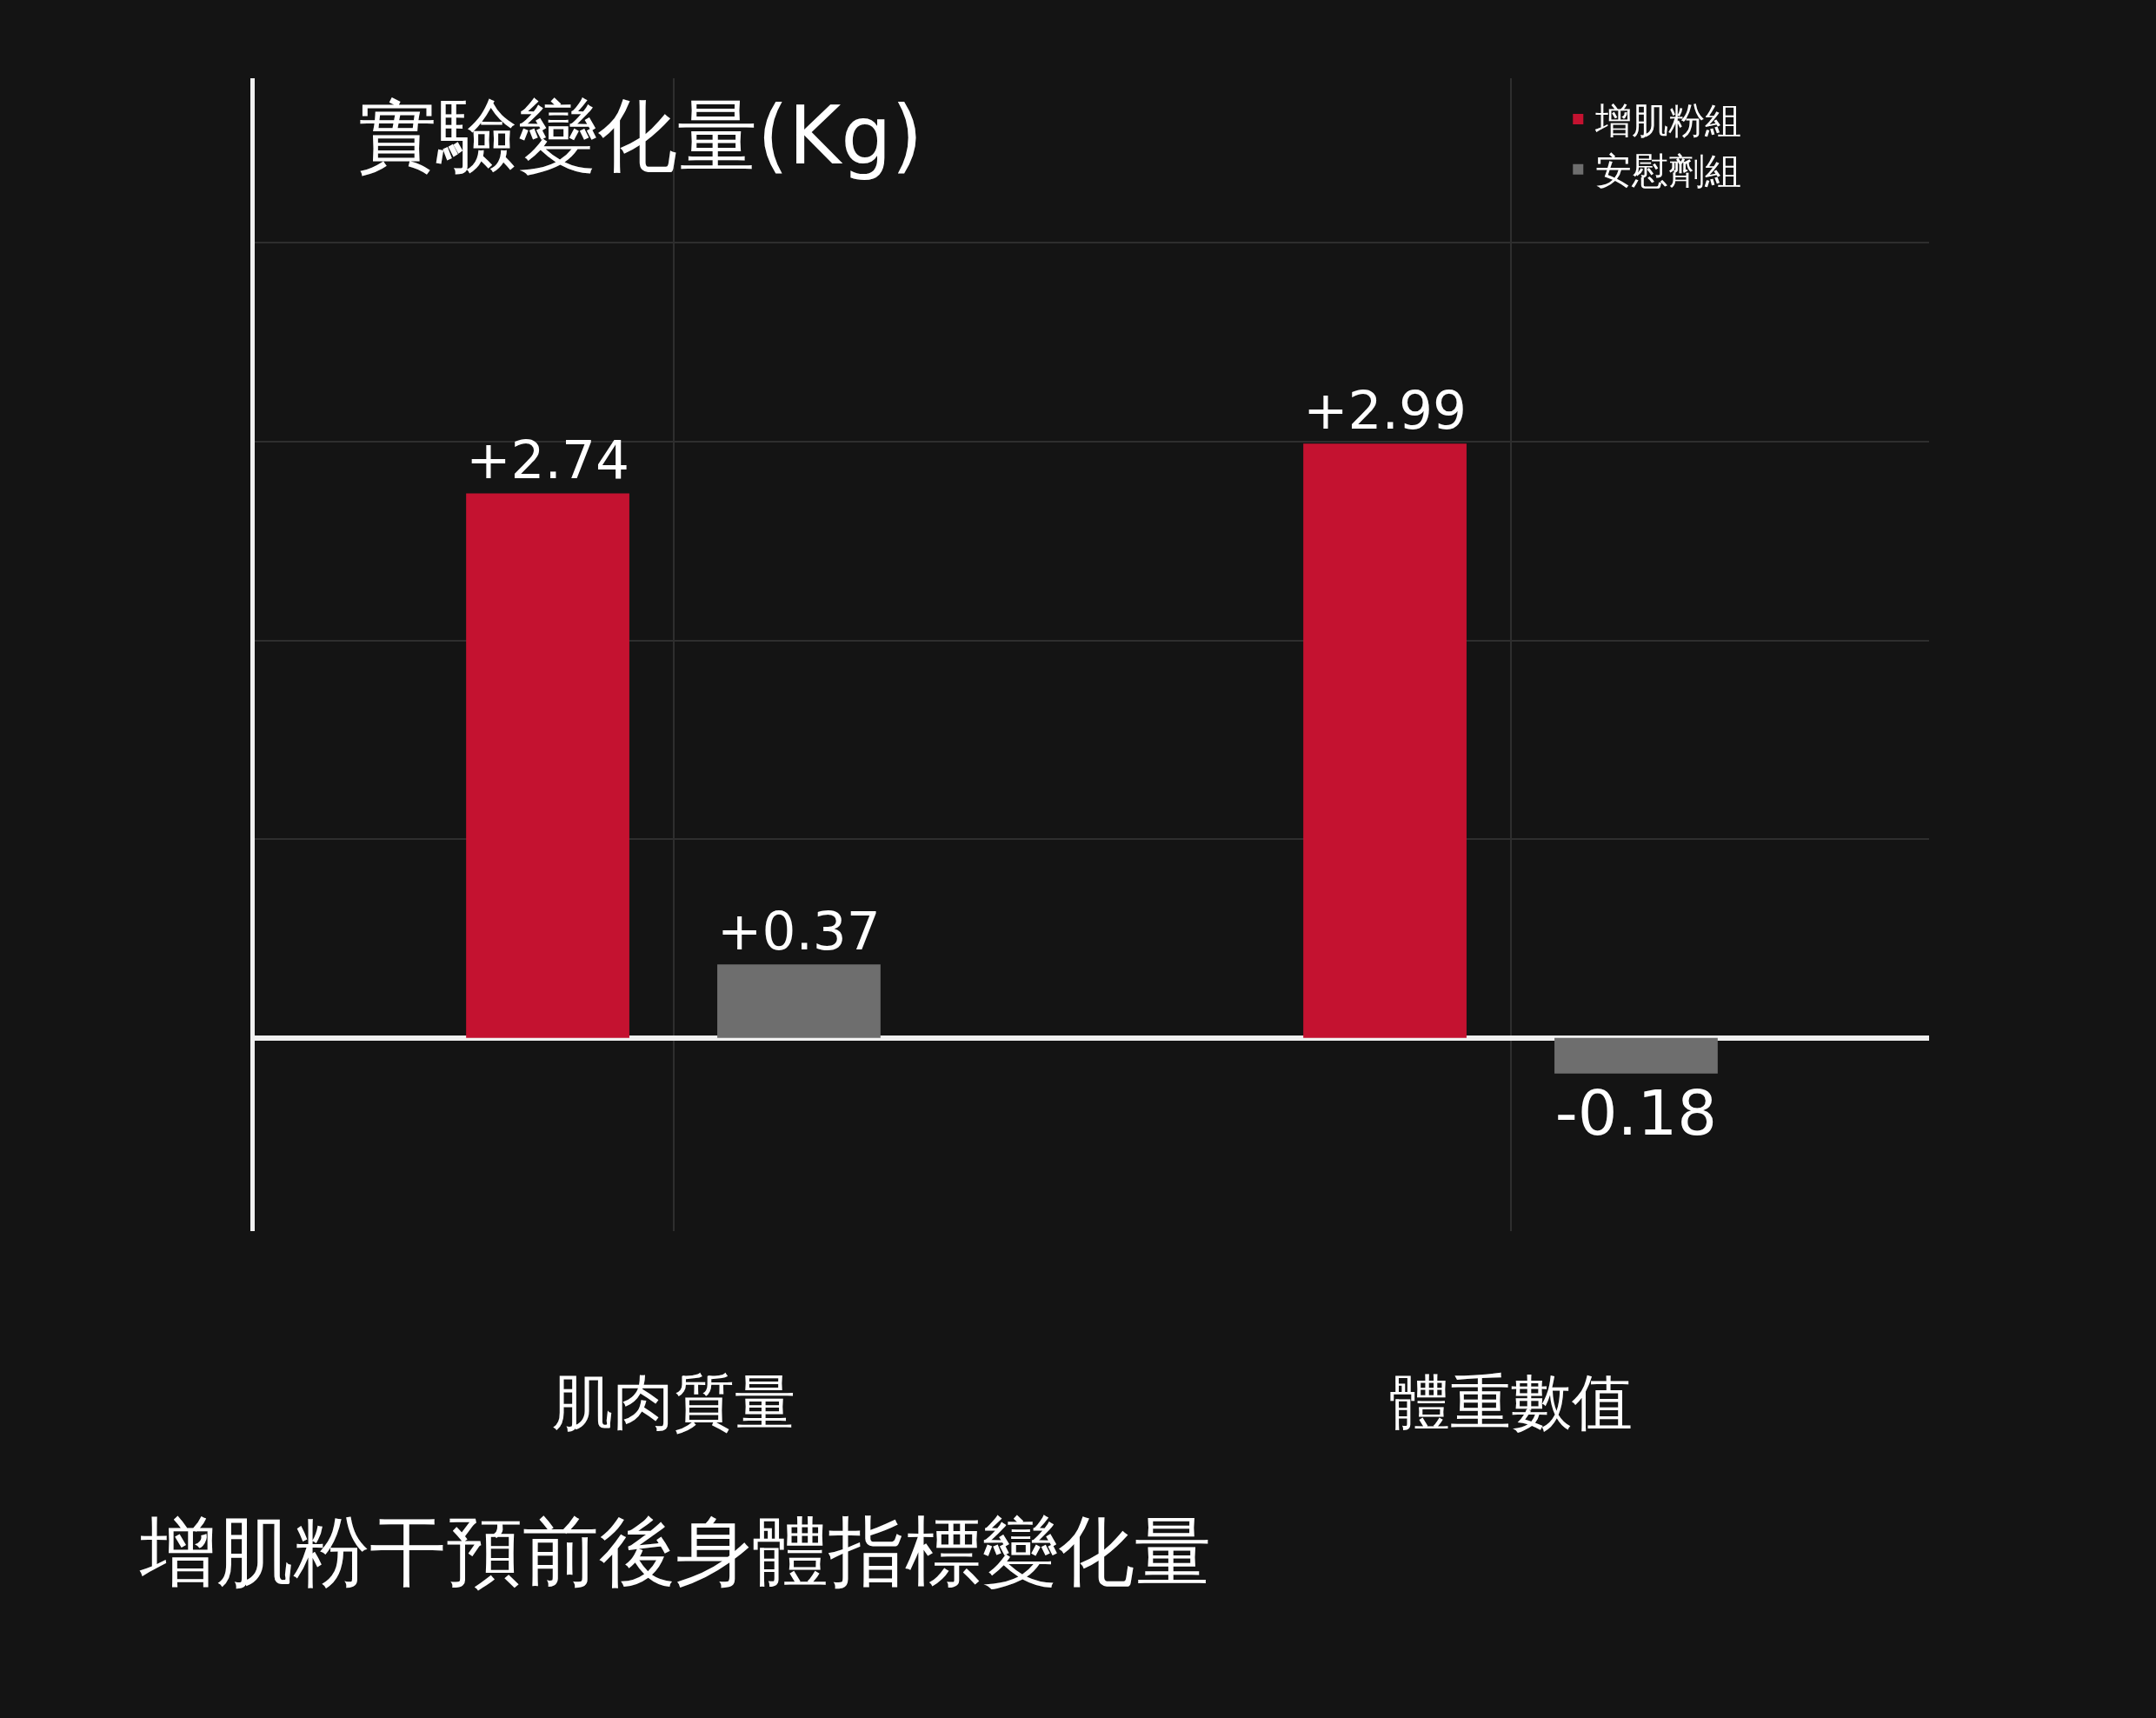  What do you see at coordinates (1668, 171) in the screenshot?
I see `legend-label: 安慰劑組` at bounding box center [1668, 171].